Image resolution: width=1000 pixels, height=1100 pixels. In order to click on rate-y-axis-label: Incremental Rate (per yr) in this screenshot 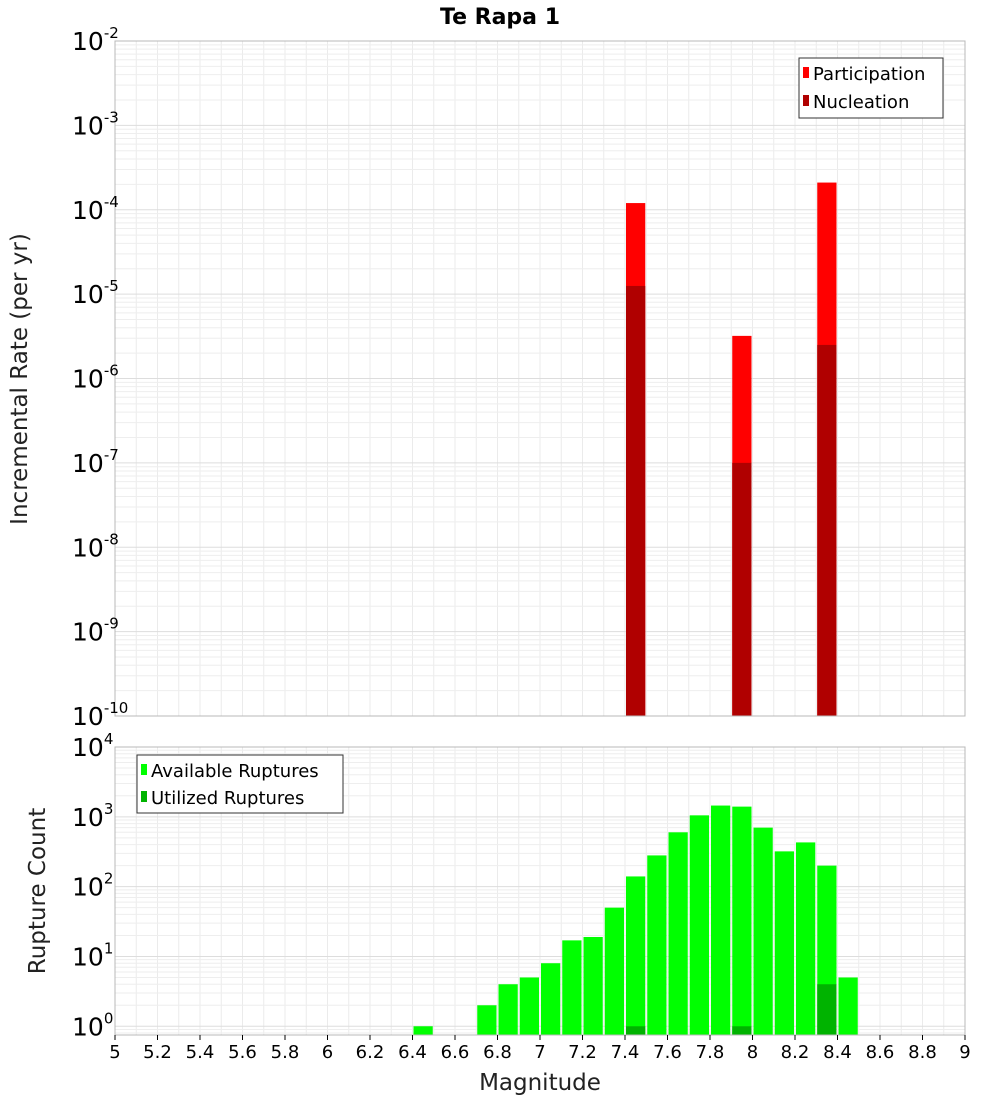, I will do `click(20, 379)`.